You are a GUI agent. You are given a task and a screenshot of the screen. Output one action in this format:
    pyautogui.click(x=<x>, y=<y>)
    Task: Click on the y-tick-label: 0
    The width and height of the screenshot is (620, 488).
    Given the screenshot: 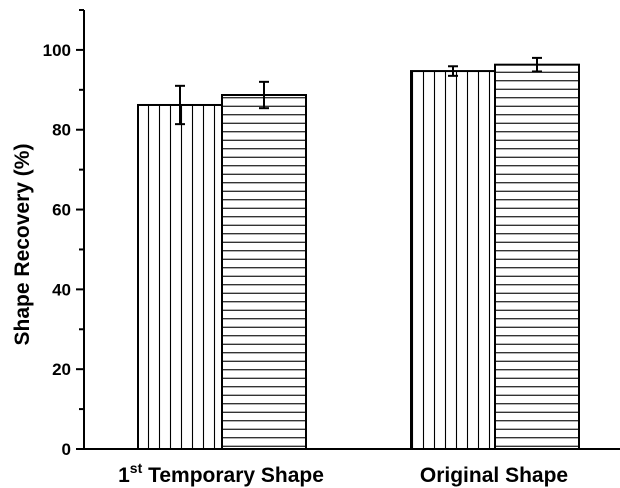 What is the action you would take?
    pyautogui.click(x=66, y=449)
    